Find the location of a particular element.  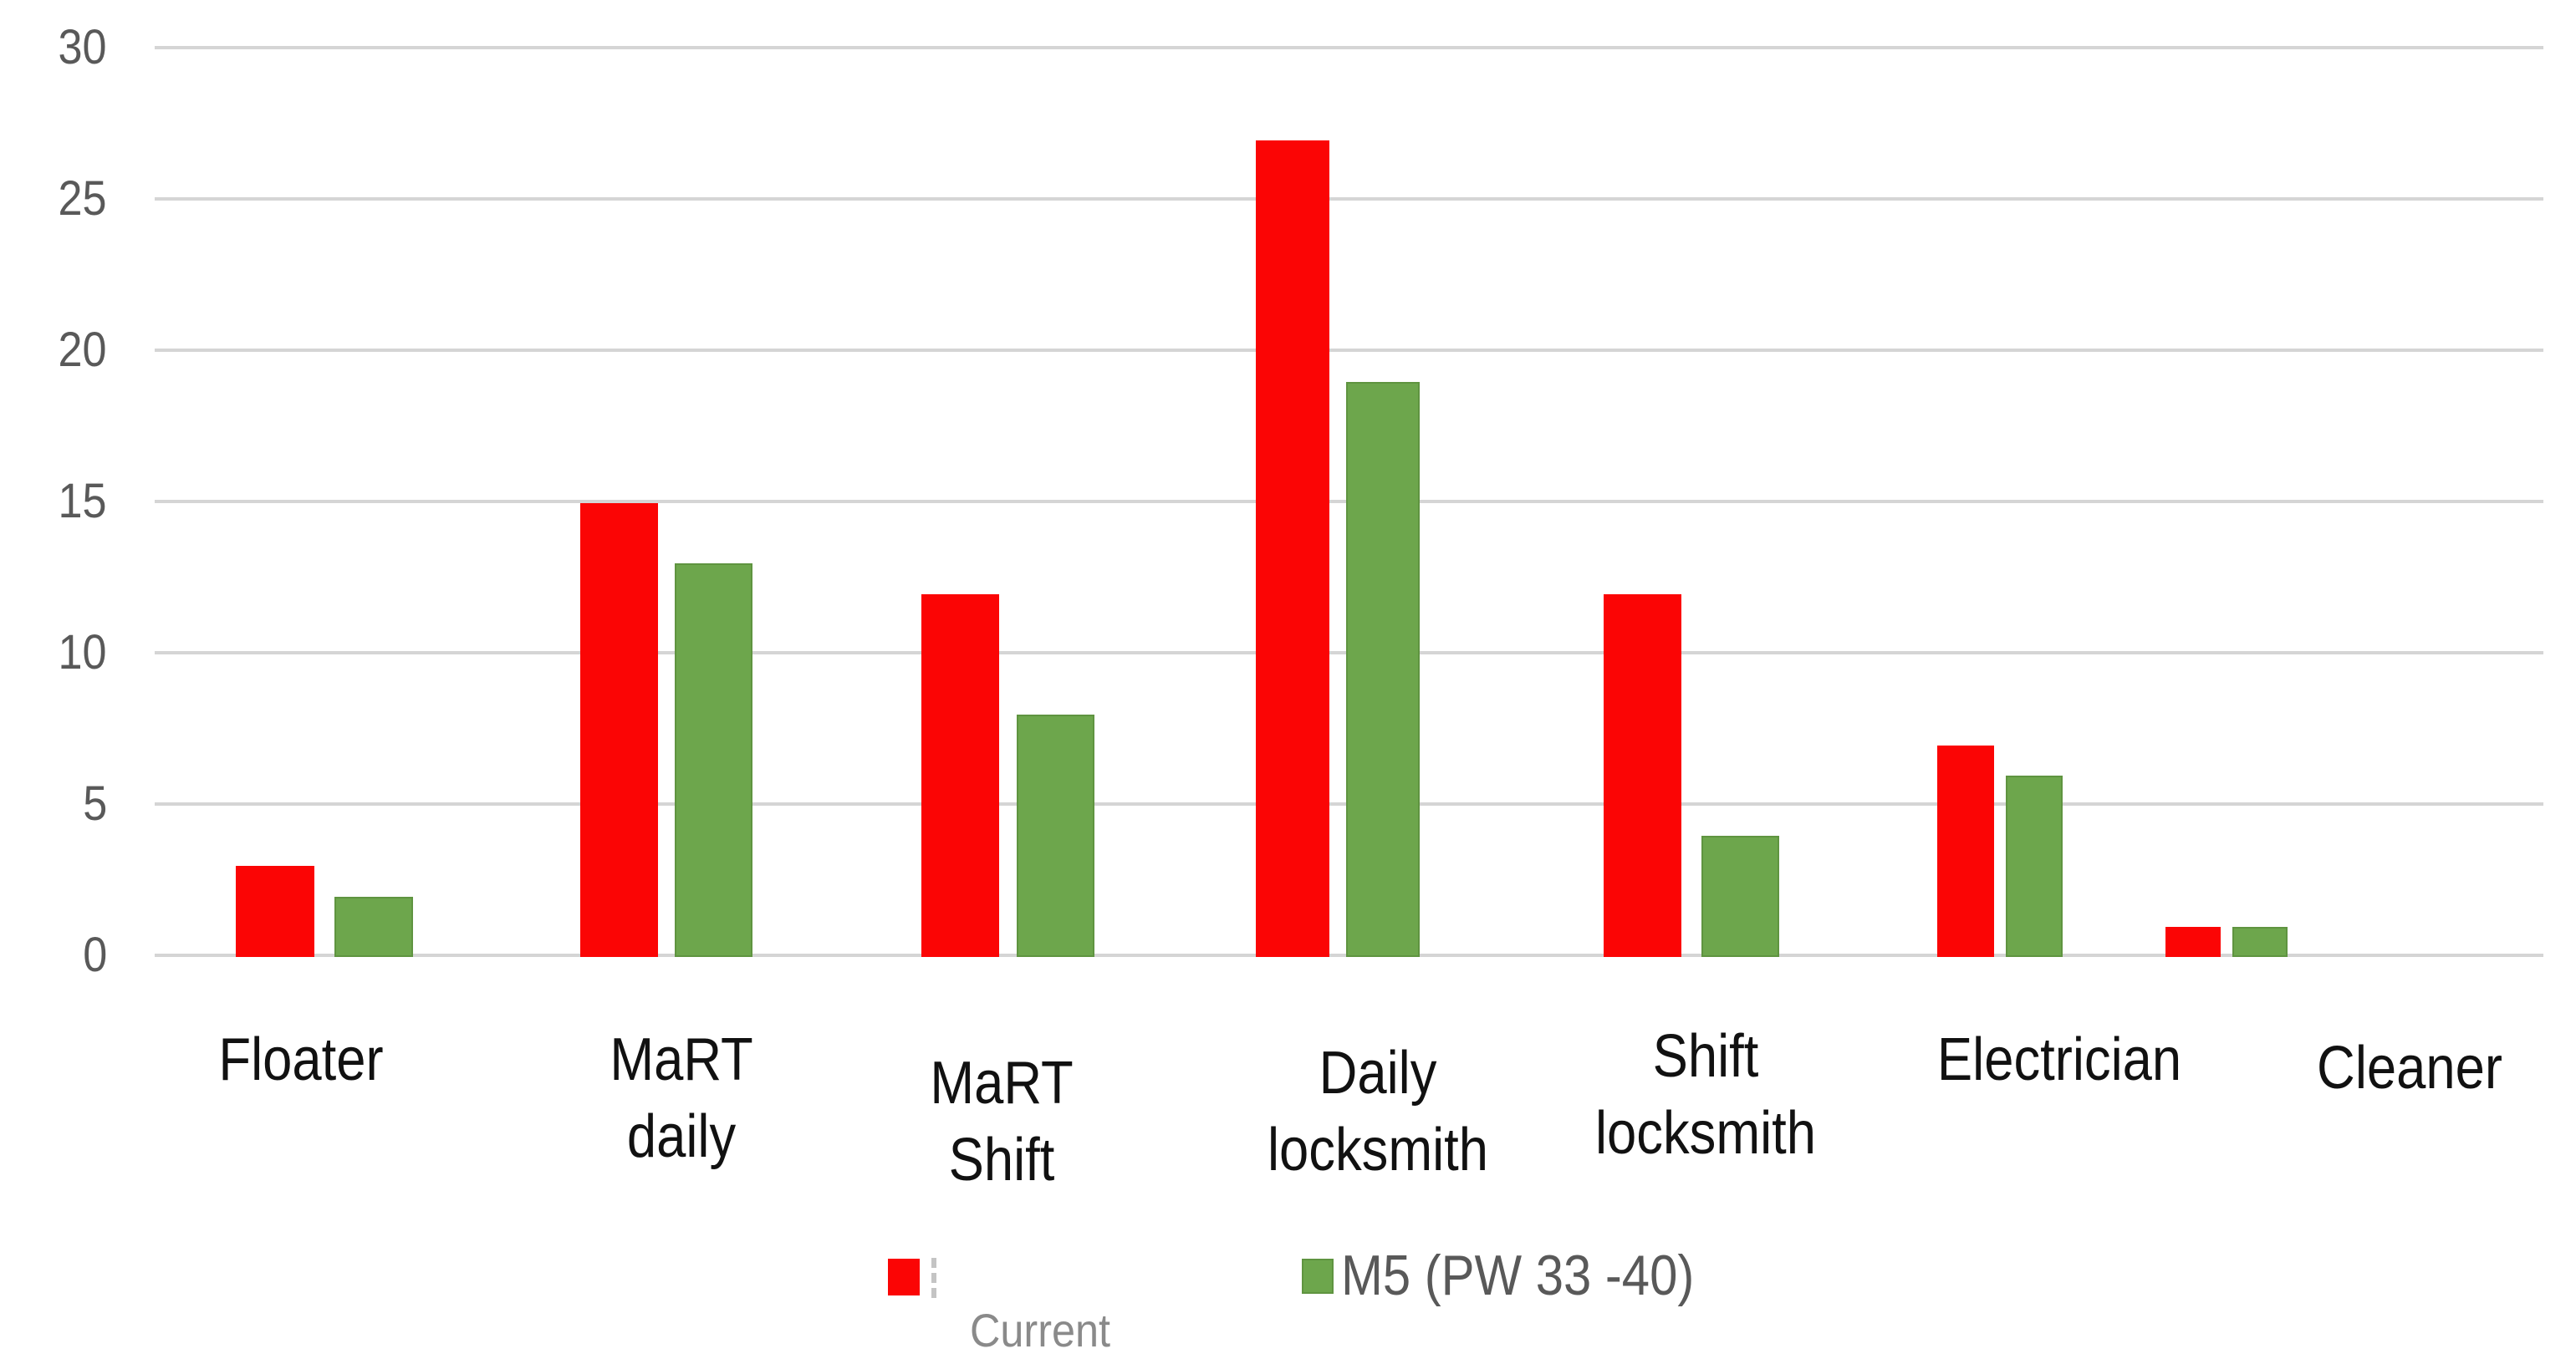

legend-clipped-text-fragment is located at coordinates (933, 1278).